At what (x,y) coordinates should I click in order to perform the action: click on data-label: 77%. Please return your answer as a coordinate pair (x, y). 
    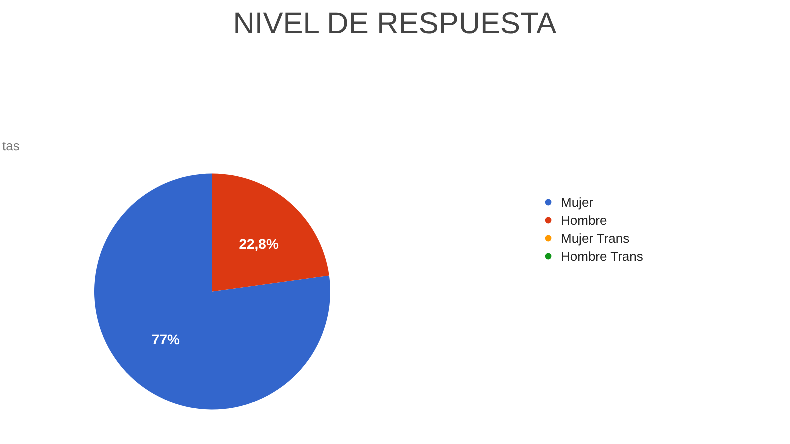
    Looking at the image, I should click on (166, 340).